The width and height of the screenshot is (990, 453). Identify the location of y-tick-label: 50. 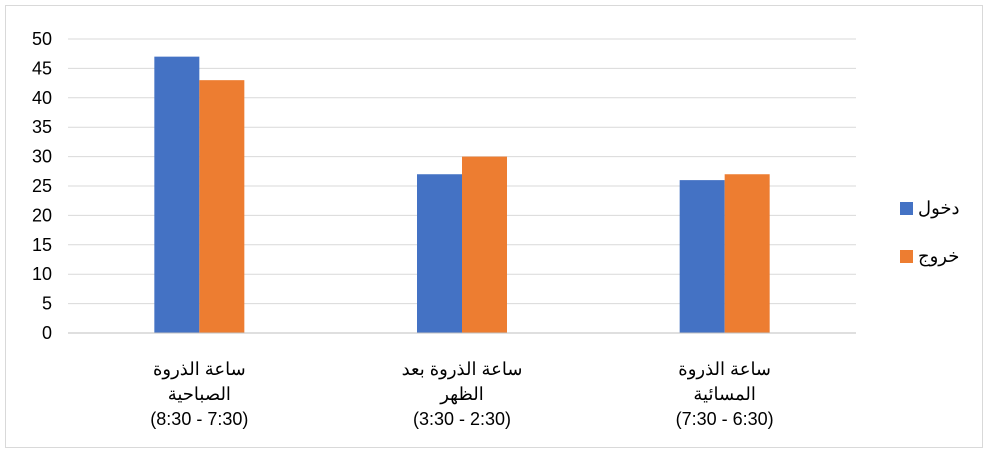
(42, 39).